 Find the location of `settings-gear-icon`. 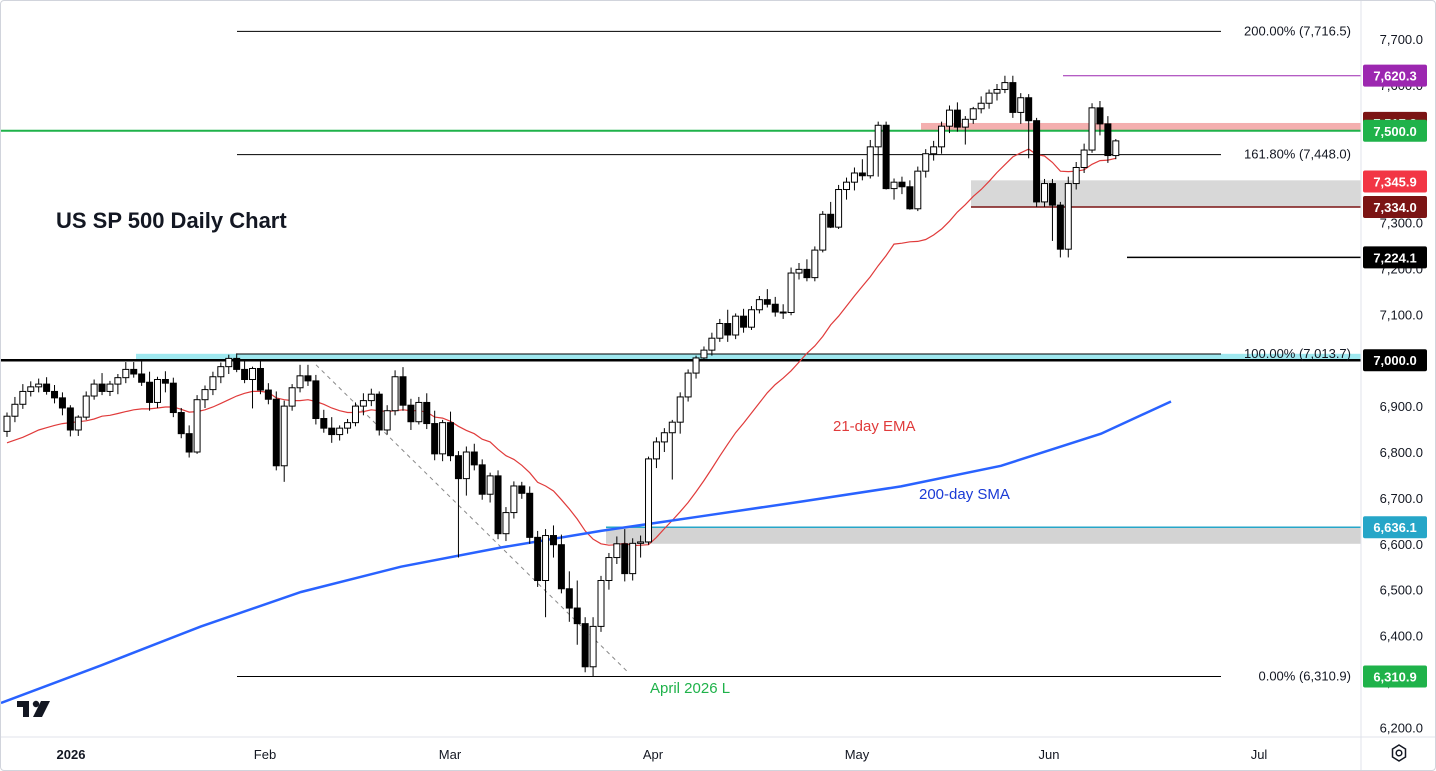

settings-gear-icon is located at coordinates (1399, 753).